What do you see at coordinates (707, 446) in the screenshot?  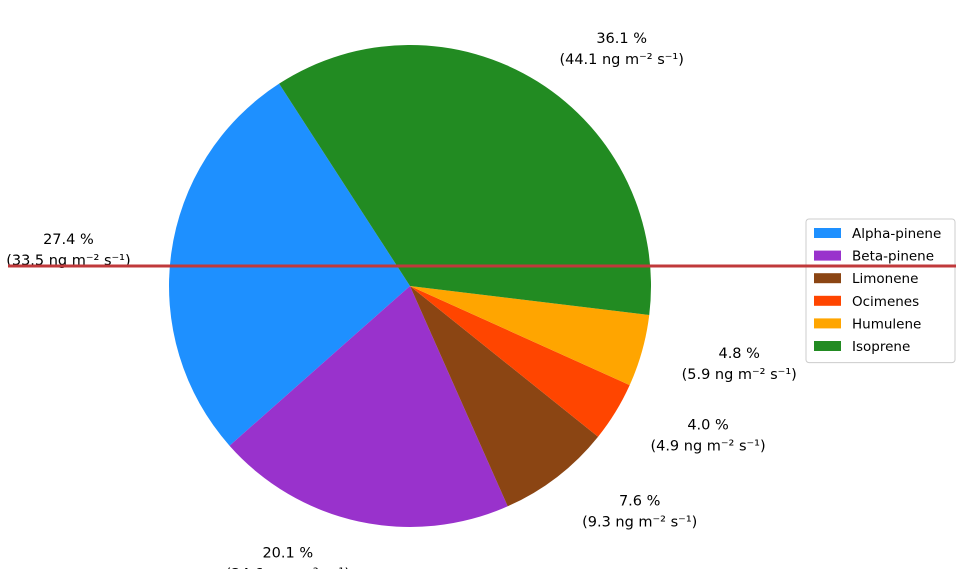 I see `slice-value-label: (4.9 ng m⁻² s⁻¹)` at bounding box center [707, 446].